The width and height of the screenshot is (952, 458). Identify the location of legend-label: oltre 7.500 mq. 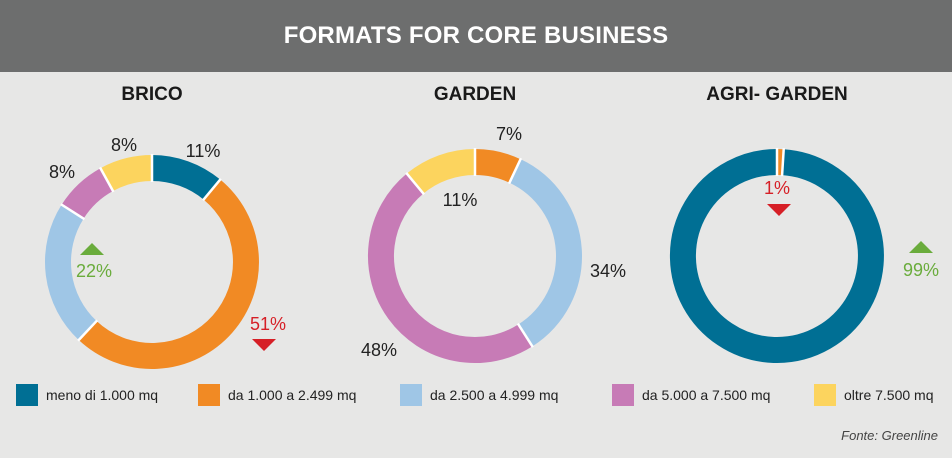
(889, 395).